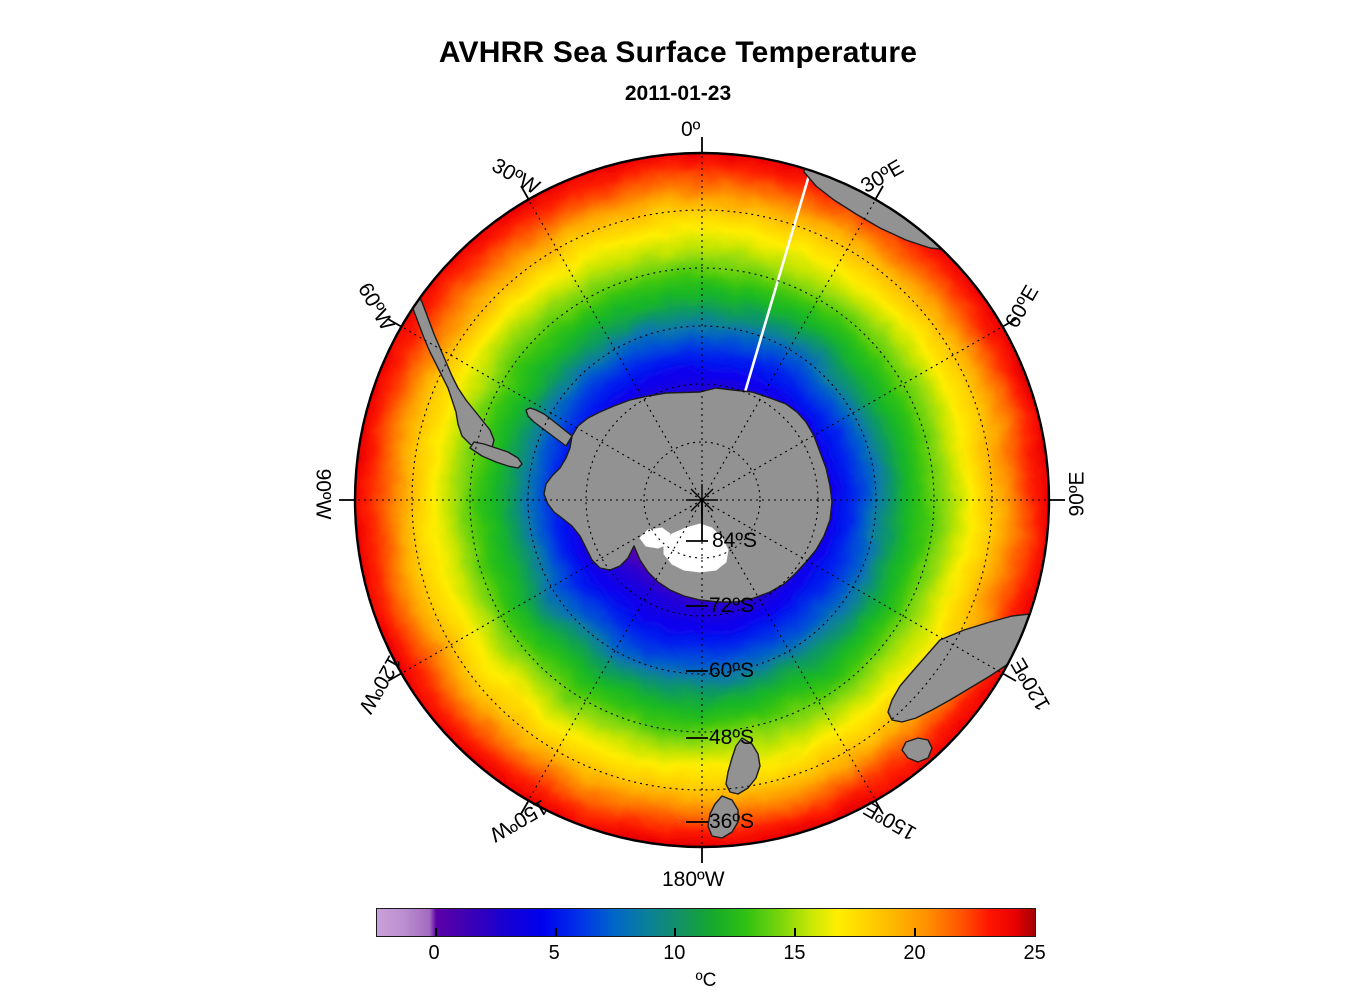  I want to click on new-zealand-north-island, so click(743, 766).